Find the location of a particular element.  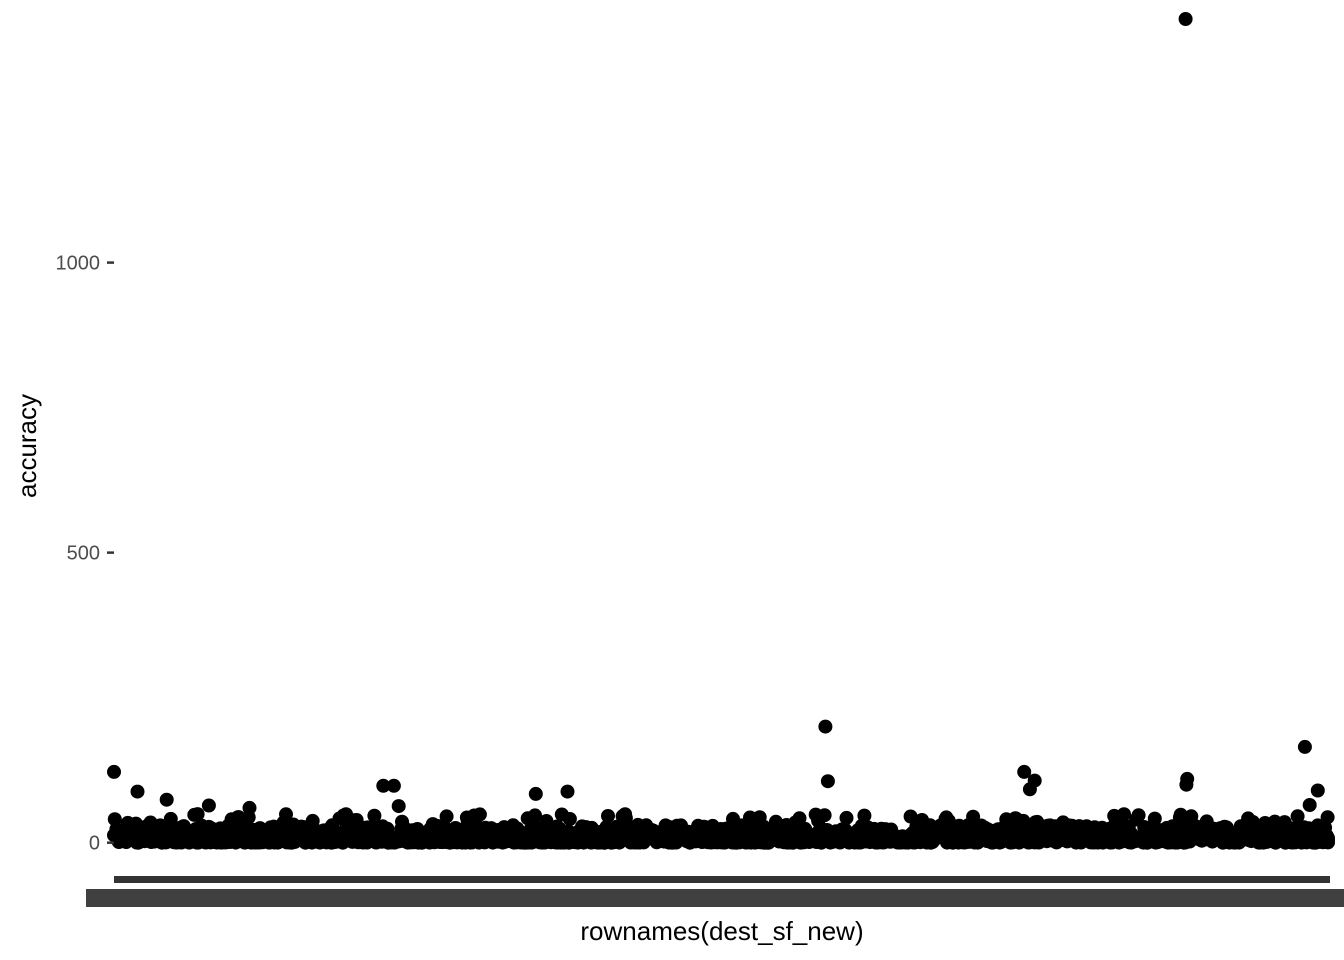

y-axis: 0 500 1000 is located at coordinates (85, 554).